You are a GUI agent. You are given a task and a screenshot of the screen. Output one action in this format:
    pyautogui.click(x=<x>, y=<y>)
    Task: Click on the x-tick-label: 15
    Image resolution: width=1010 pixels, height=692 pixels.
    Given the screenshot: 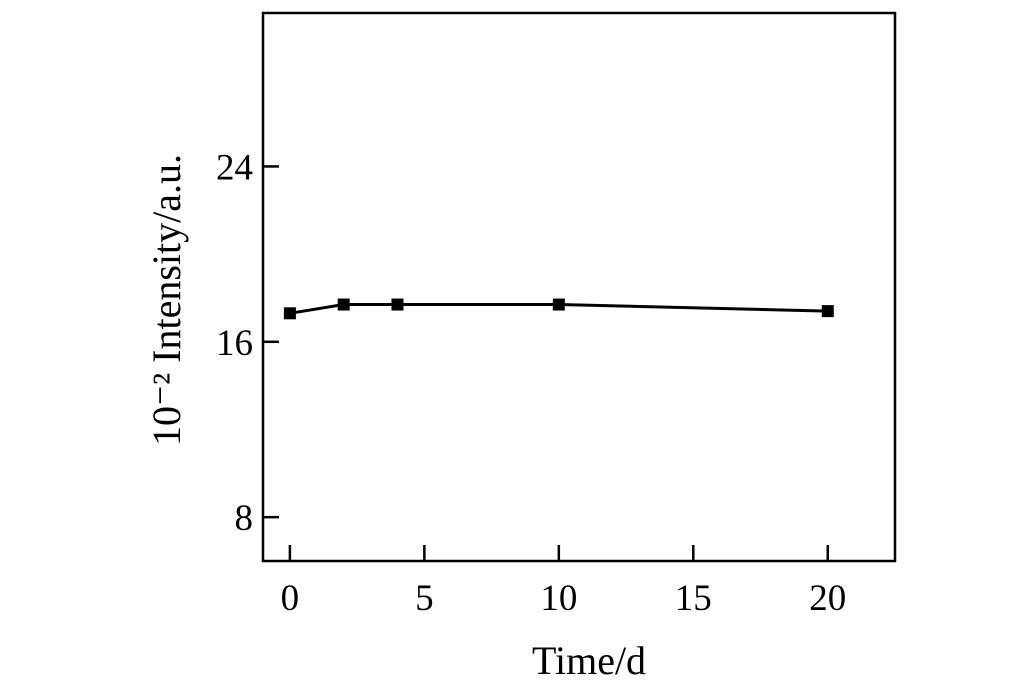 What is the action you would take?
    pyautogui.click(x=693, y=598)
    